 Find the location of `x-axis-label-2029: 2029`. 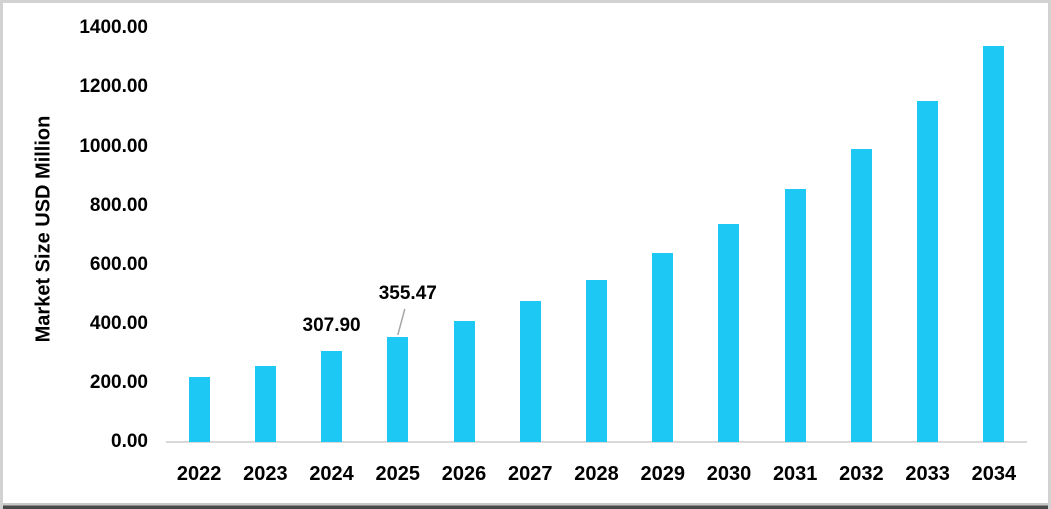

x-axis-label-2029: 2029 is located at coordinates (662, 474).